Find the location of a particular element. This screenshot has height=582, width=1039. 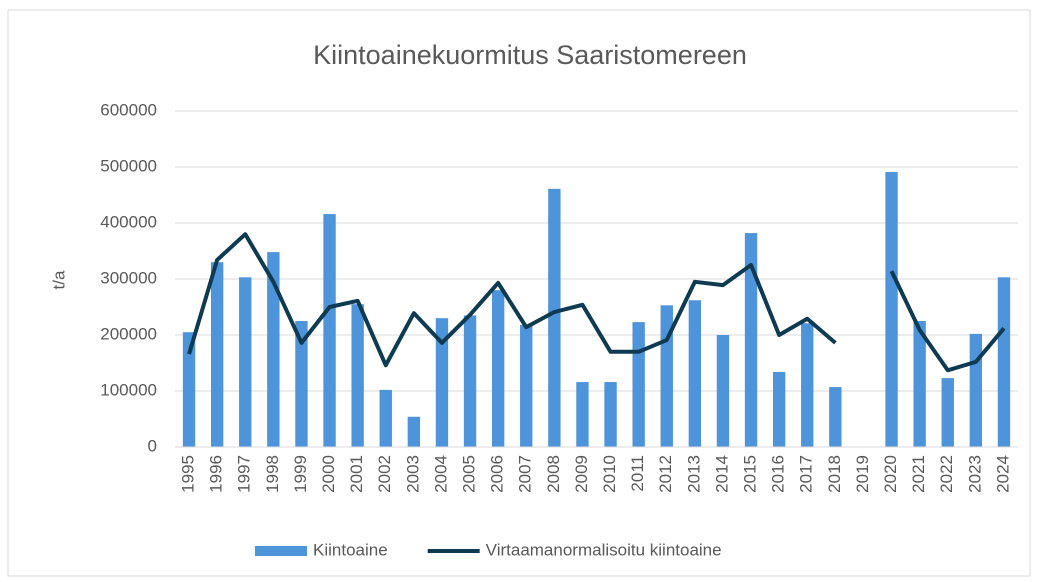

x-tick-label: 2008 is located at coordinates (553, 474).